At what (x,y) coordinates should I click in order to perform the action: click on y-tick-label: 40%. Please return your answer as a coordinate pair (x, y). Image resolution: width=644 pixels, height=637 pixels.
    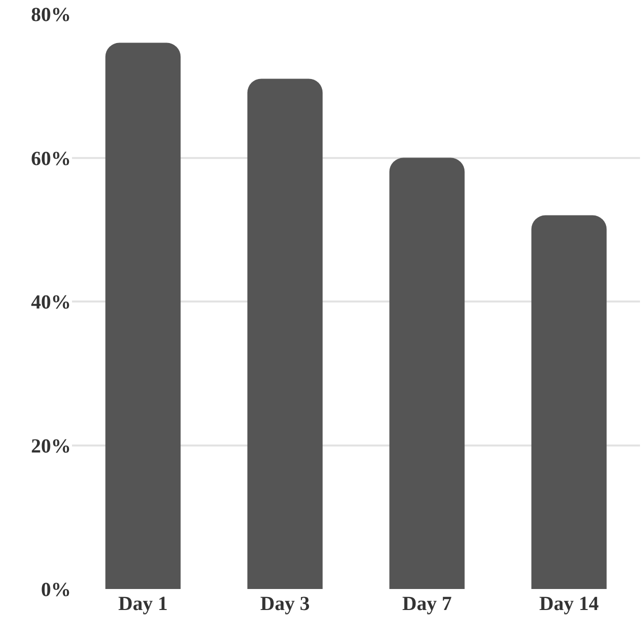
    Looking at the image, I should click on (51, 303).